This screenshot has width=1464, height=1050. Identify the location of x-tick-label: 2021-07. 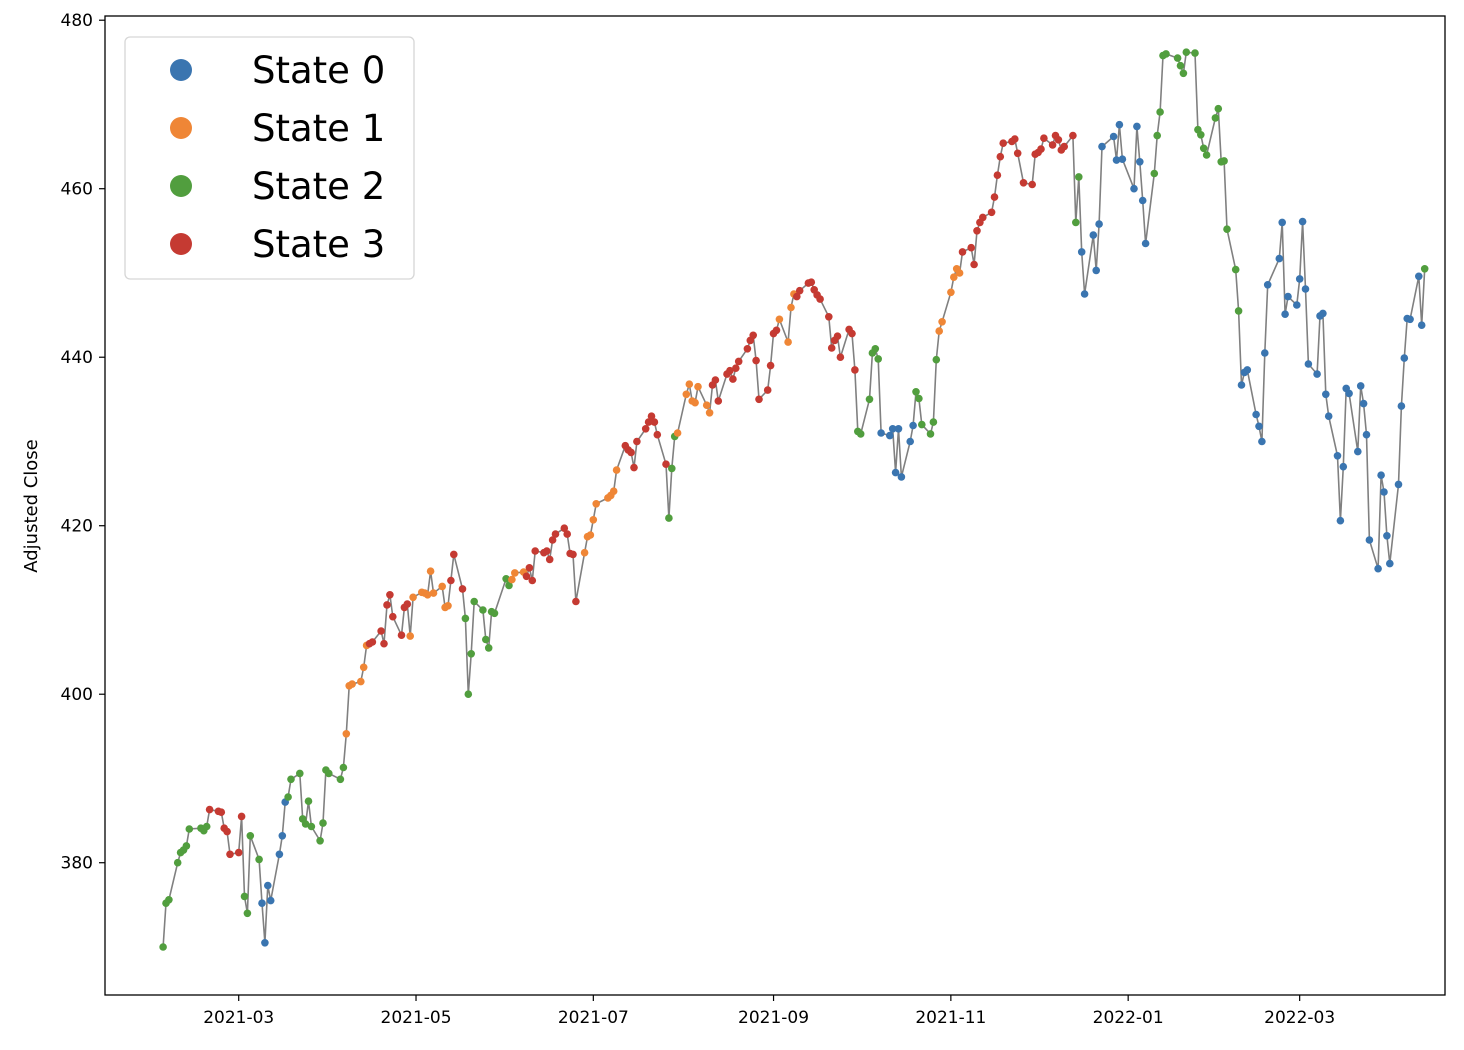
(593, 1018).